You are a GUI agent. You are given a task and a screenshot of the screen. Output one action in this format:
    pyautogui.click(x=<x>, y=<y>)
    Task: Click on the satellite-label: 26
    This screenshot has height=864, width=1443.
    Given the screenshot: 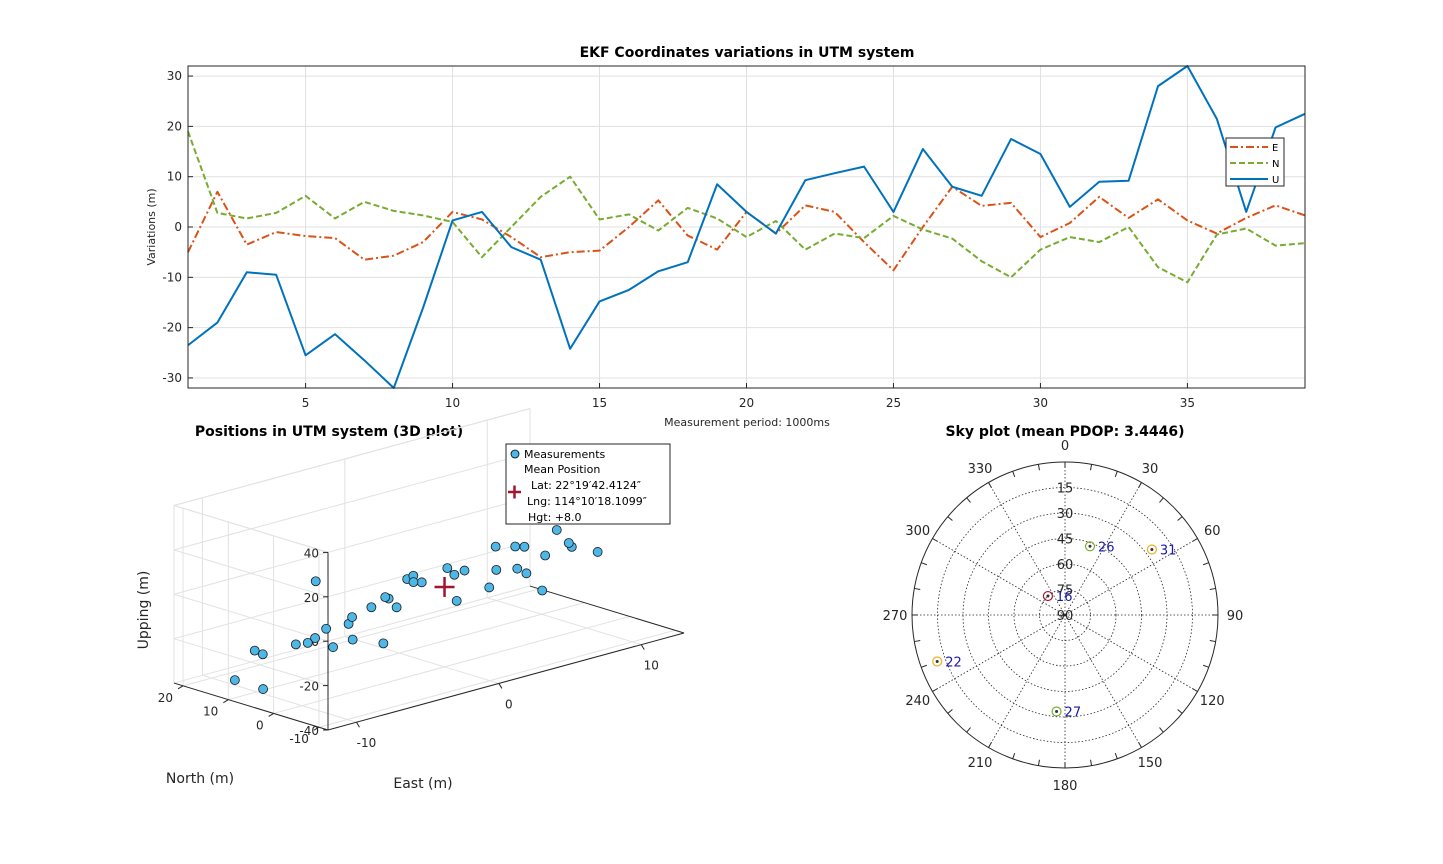 What is the action you would take?
    pyautogui.click(x=1106, y=547)
    